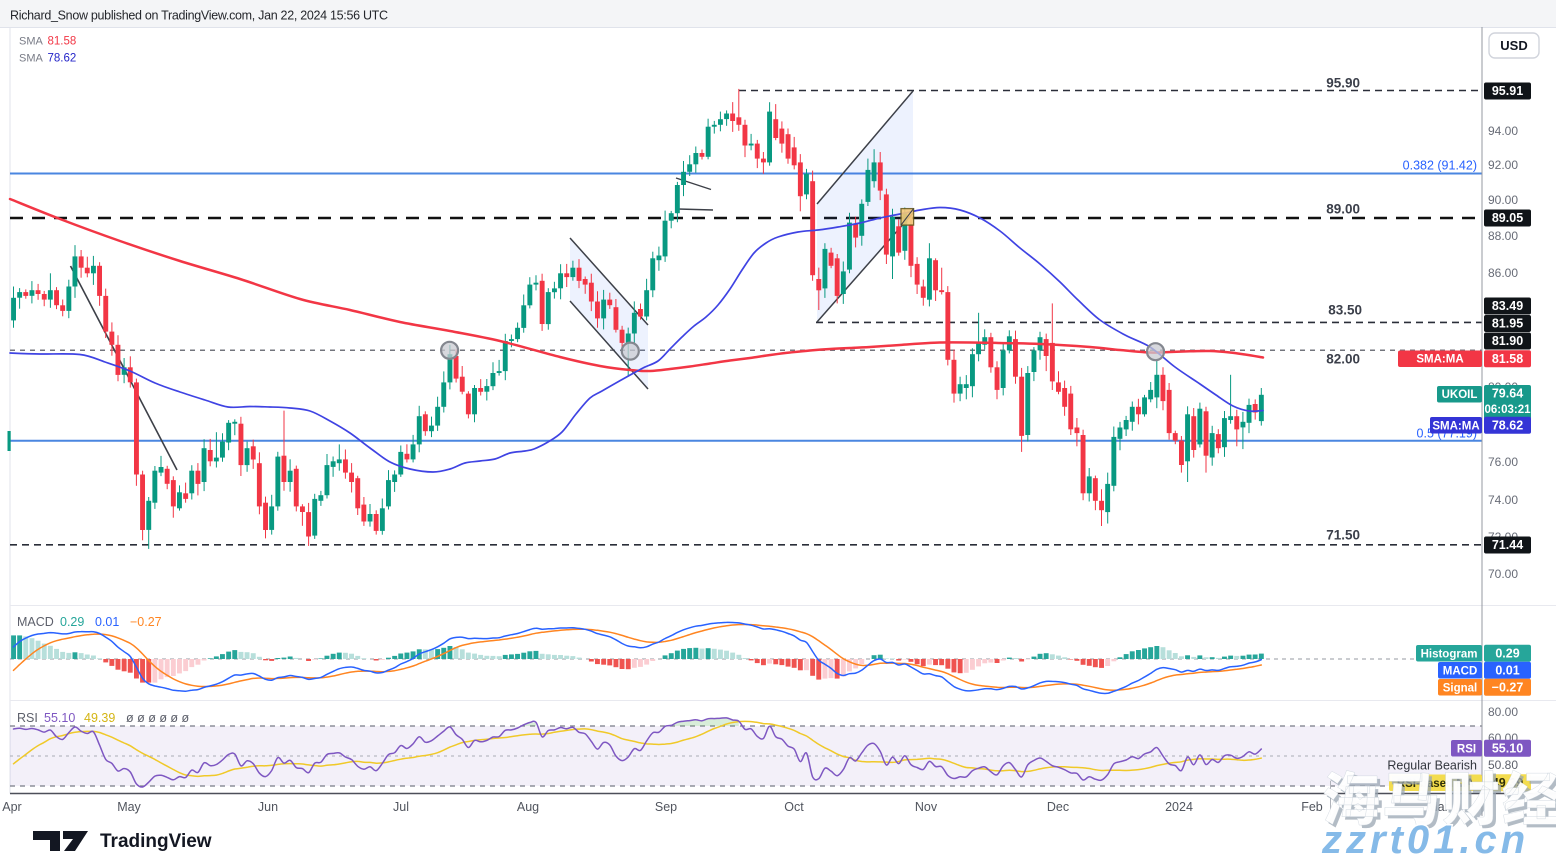 This screenshot has height=862, width=1556. What do you see at coordinates (1460, 688) in the screenshot?
I see `svg-text: Signal` at bounding box center [1460, 688].